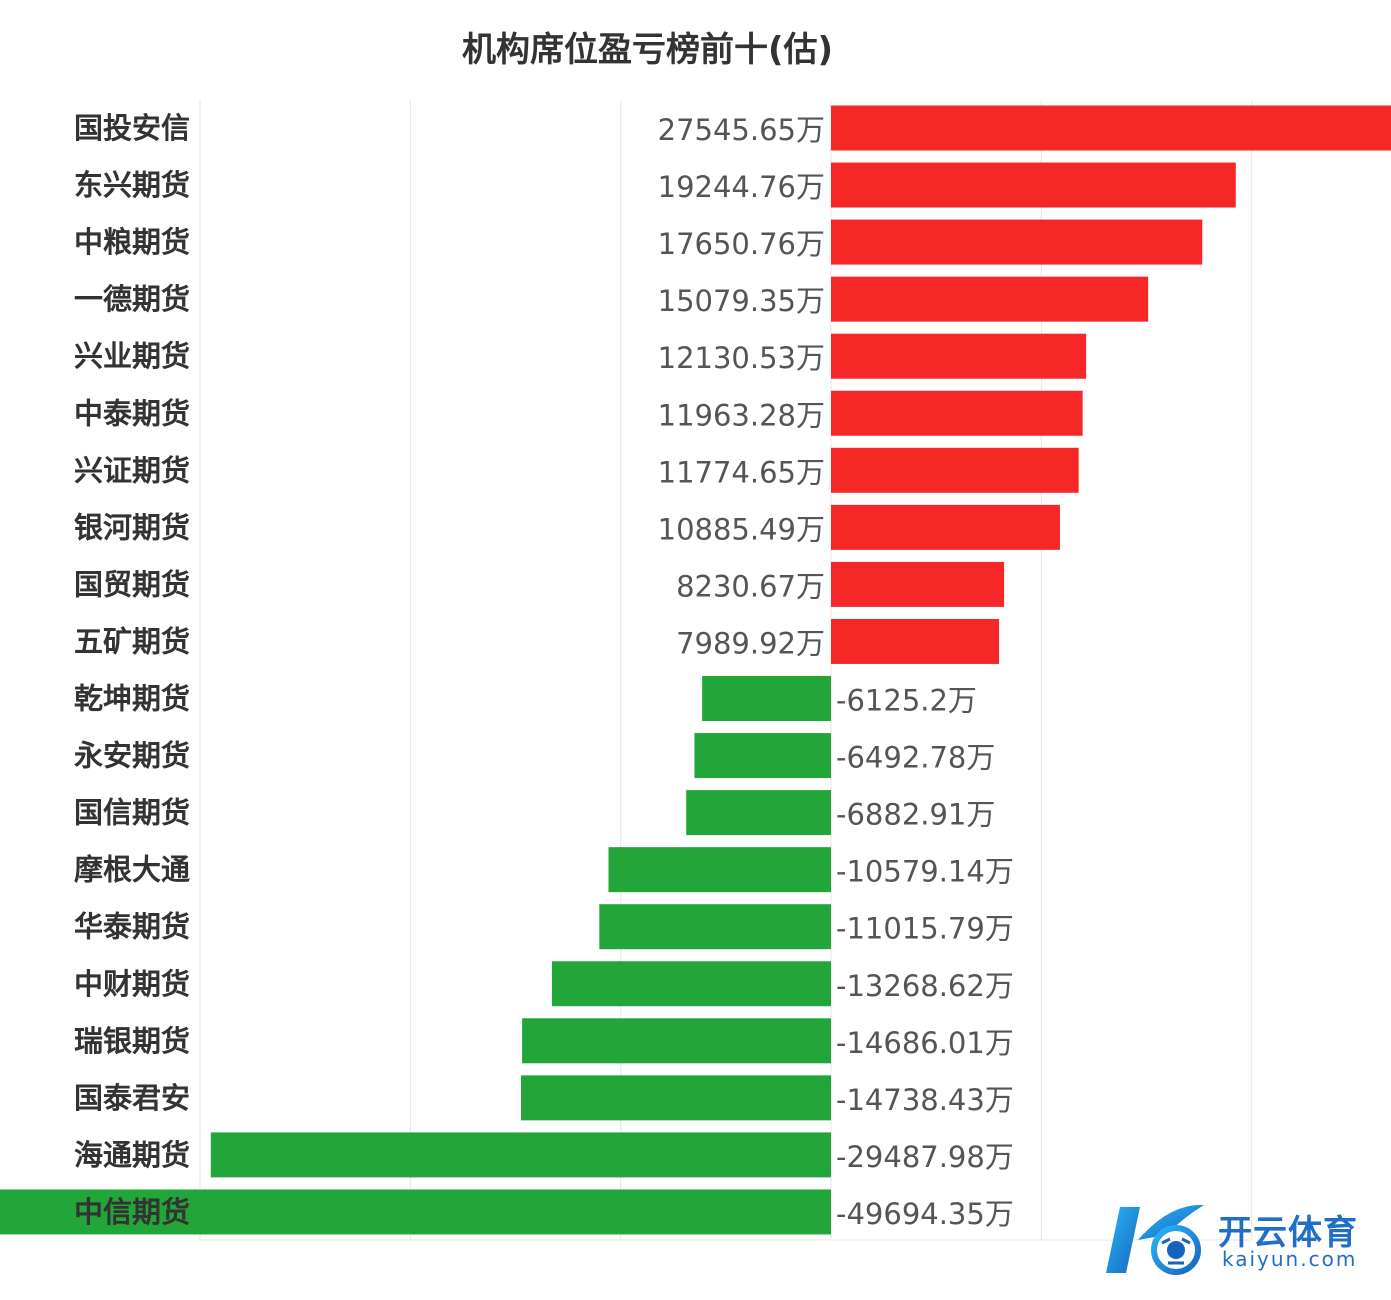 The image size is (1391, 1300). What do you see at coordinates (132, 1212) in the screenshot?
I see `category-label: 中信期货` at bounding box center [132, 1212].